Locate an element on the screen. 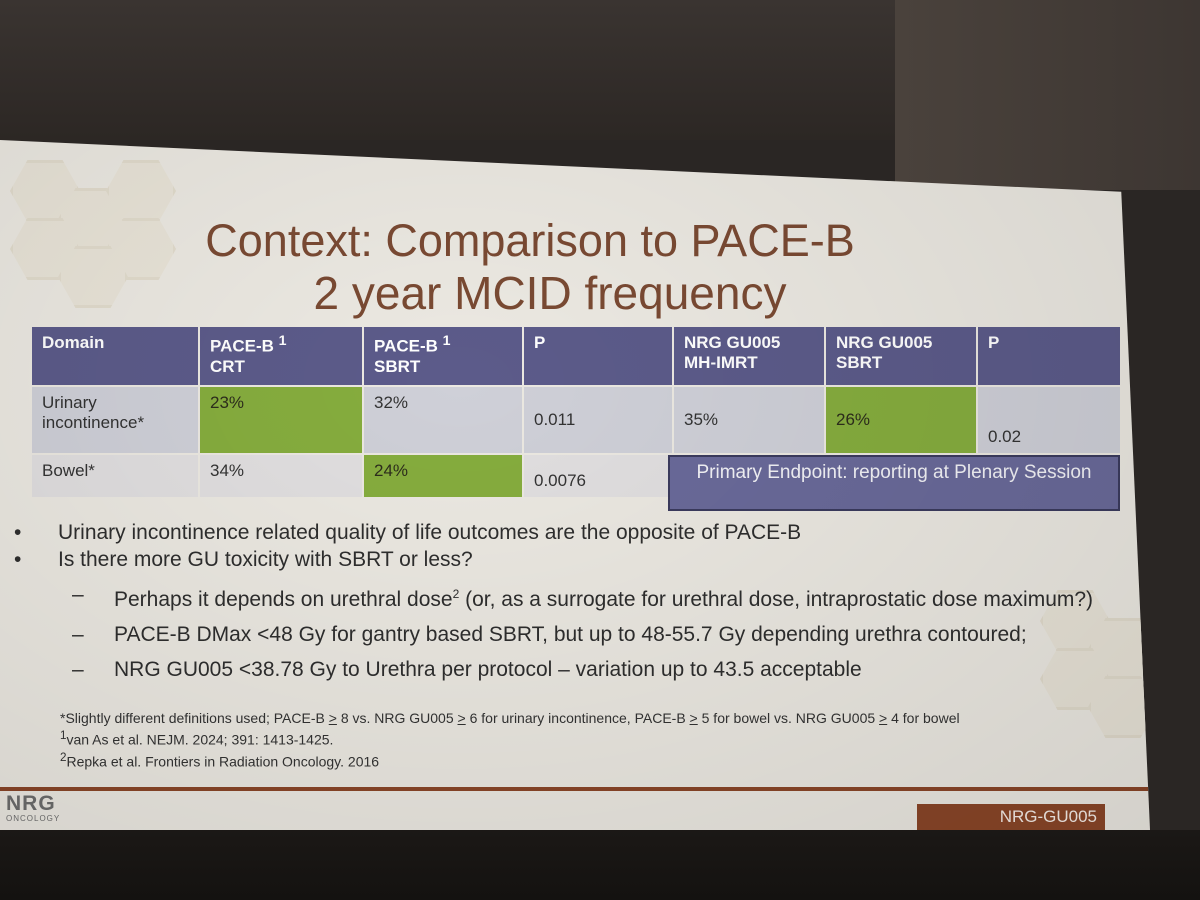 The image size is (1200, 900). room-wall-right is located at coordinates (1047, 95).